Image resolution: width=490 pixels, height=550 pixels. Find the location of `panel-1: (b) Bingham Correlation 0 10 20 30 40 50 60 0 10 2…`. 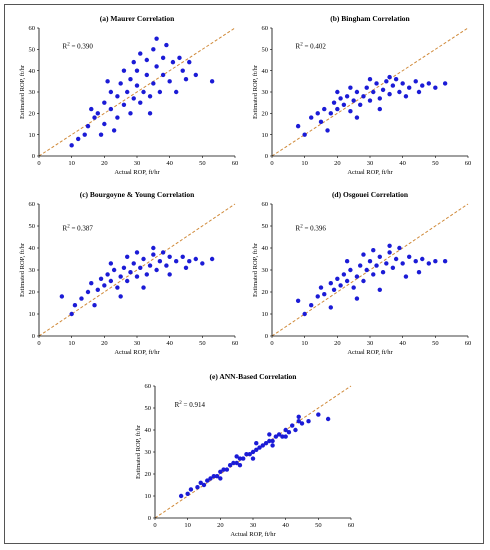

panel-1: (b) Bingham Correlation 0 10 20 30 40 50 60 0 10 2… is located at coordinates (361, 95).